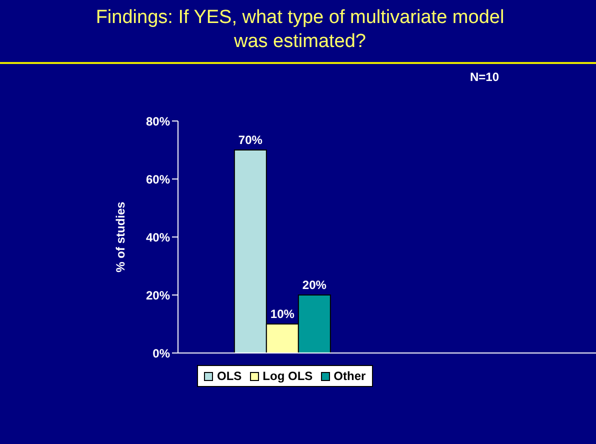  What do you see at coordinates (287, 376) in the screenshot?
I see `legend-label: Log OLS` at bounding box center [287, 376].